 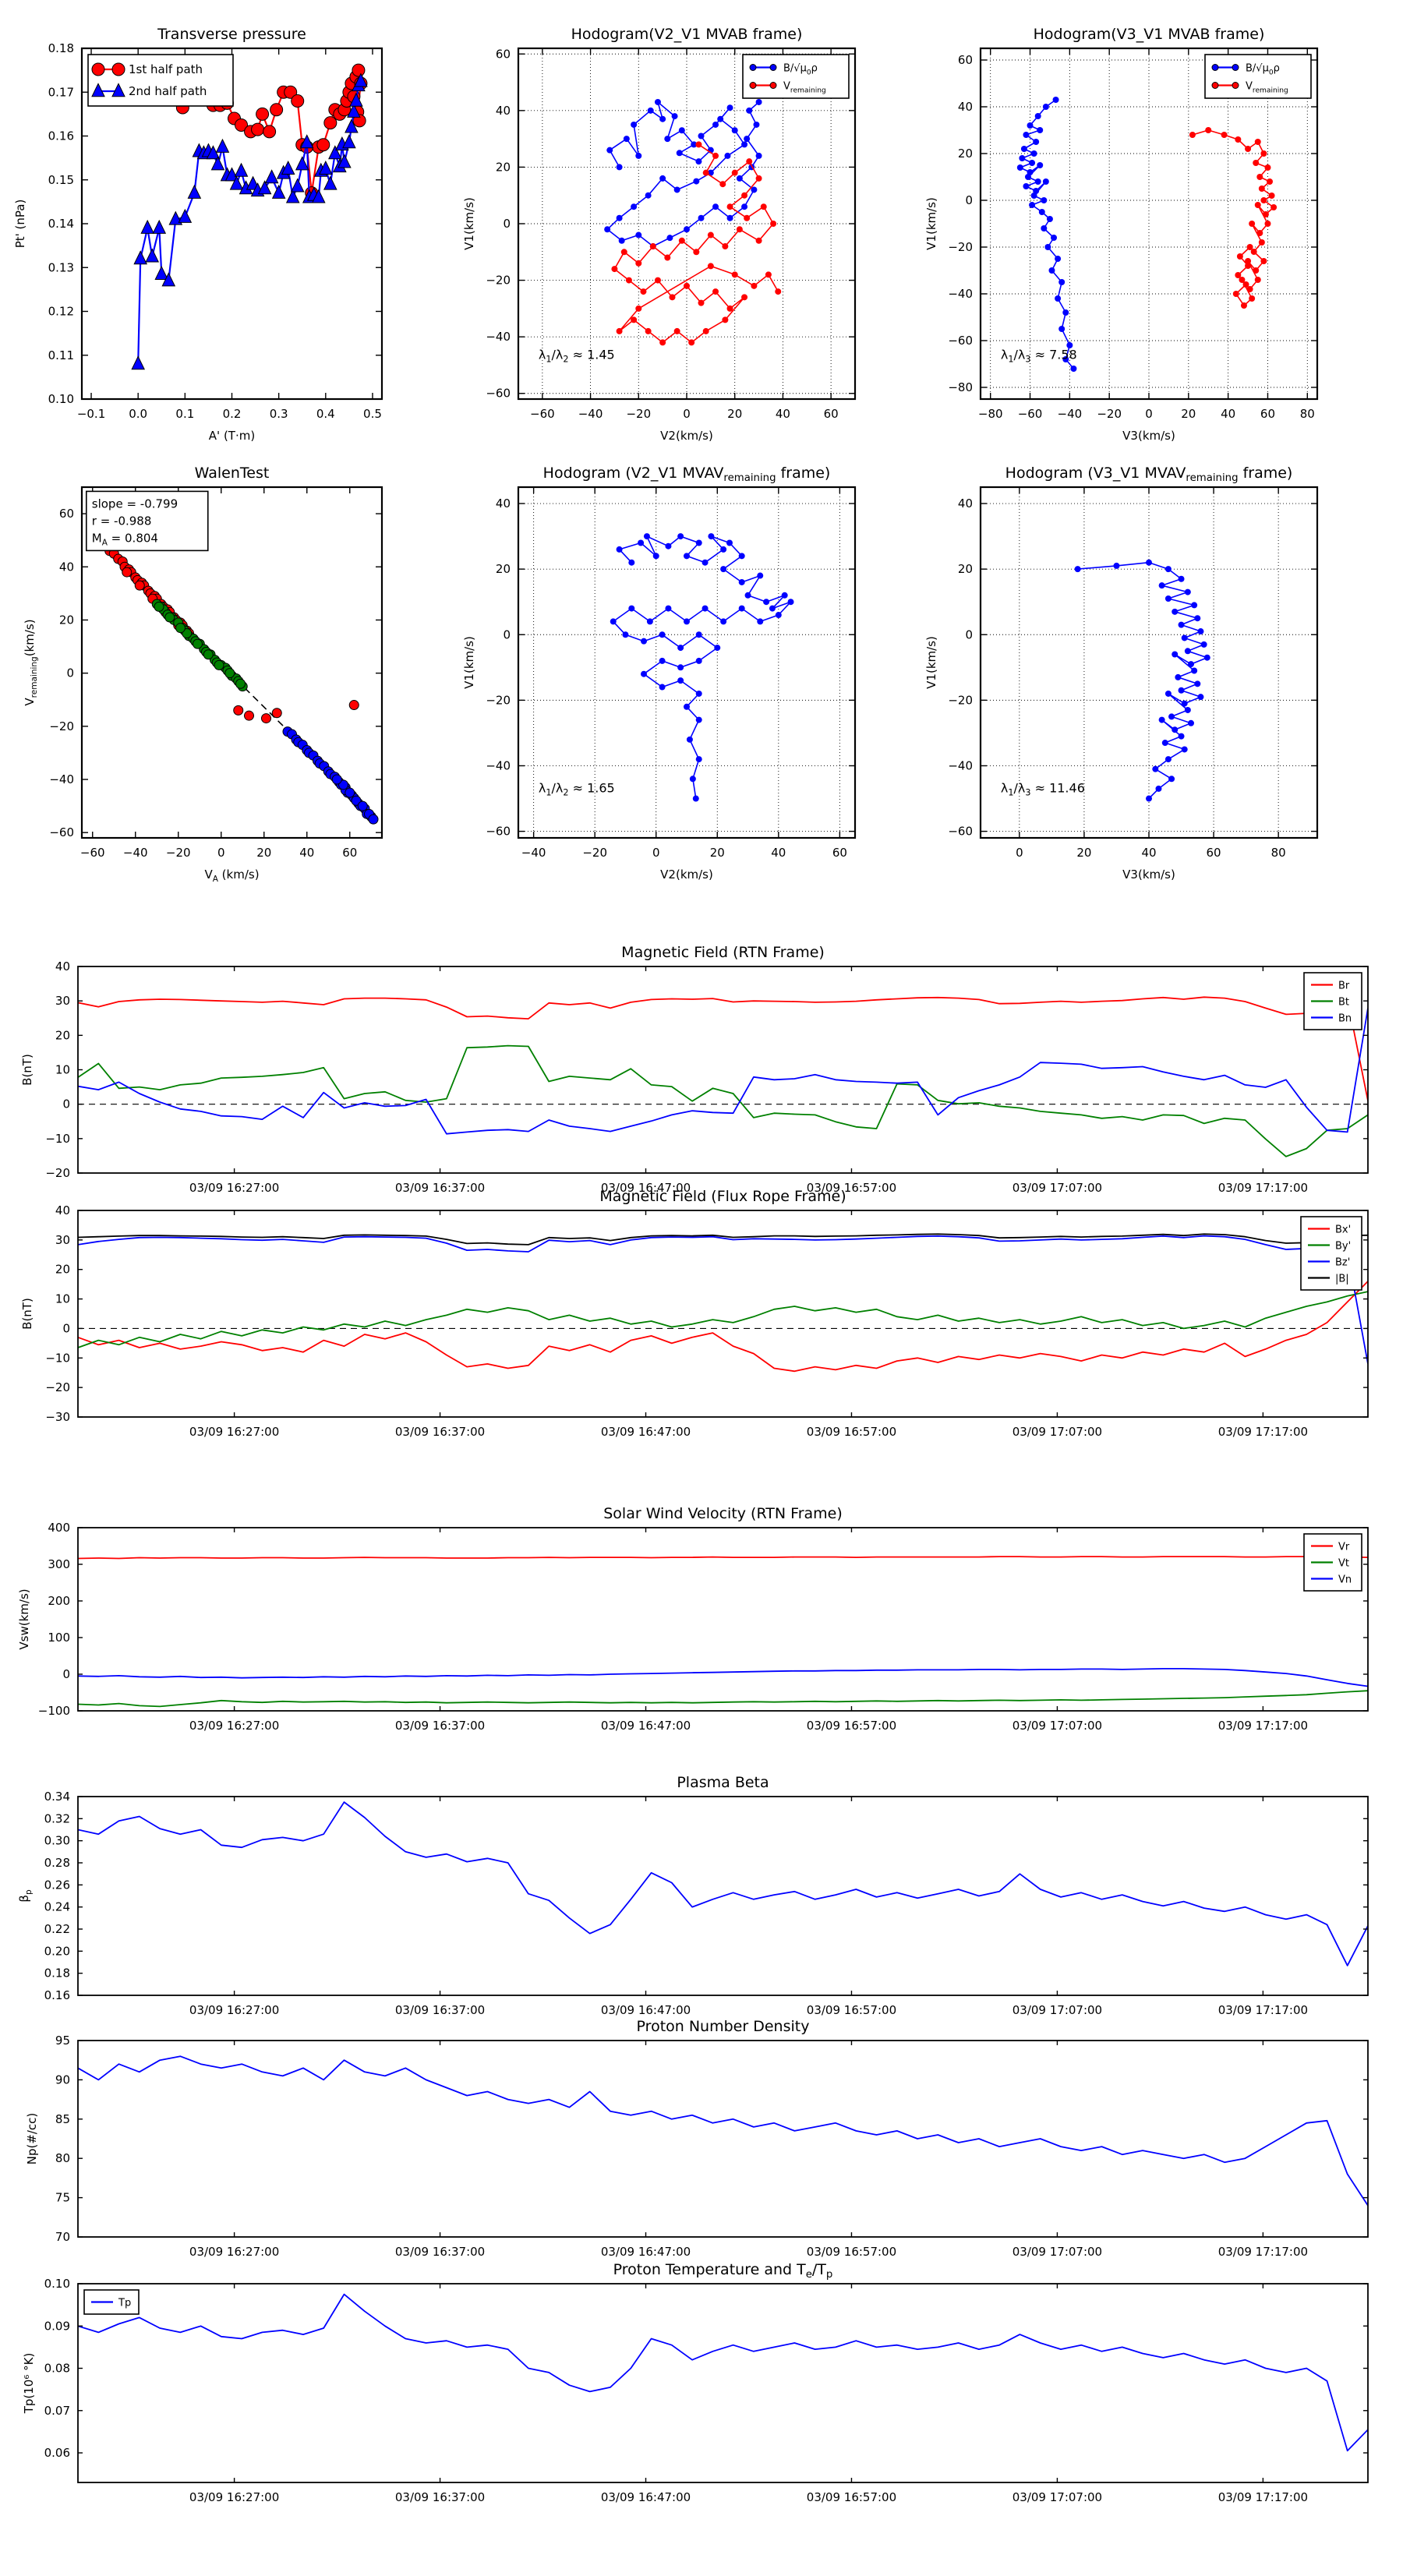 I want to click on svg-text: MA = 0.804, so click(x=125, y=539).